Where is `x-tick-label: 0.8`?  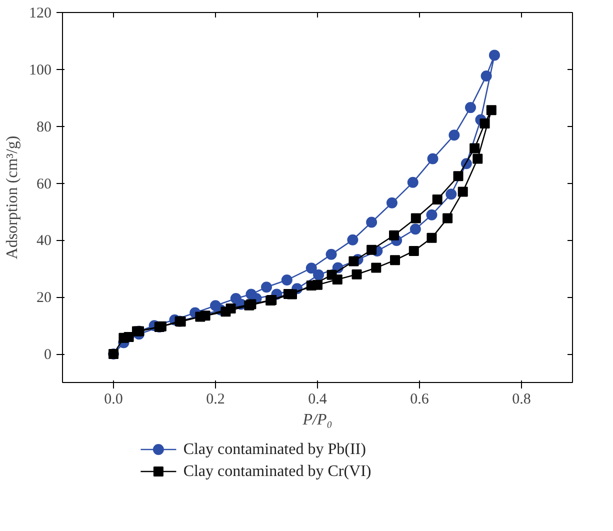 x-tick-label: 0.8 is located at coordinates (521, 400).